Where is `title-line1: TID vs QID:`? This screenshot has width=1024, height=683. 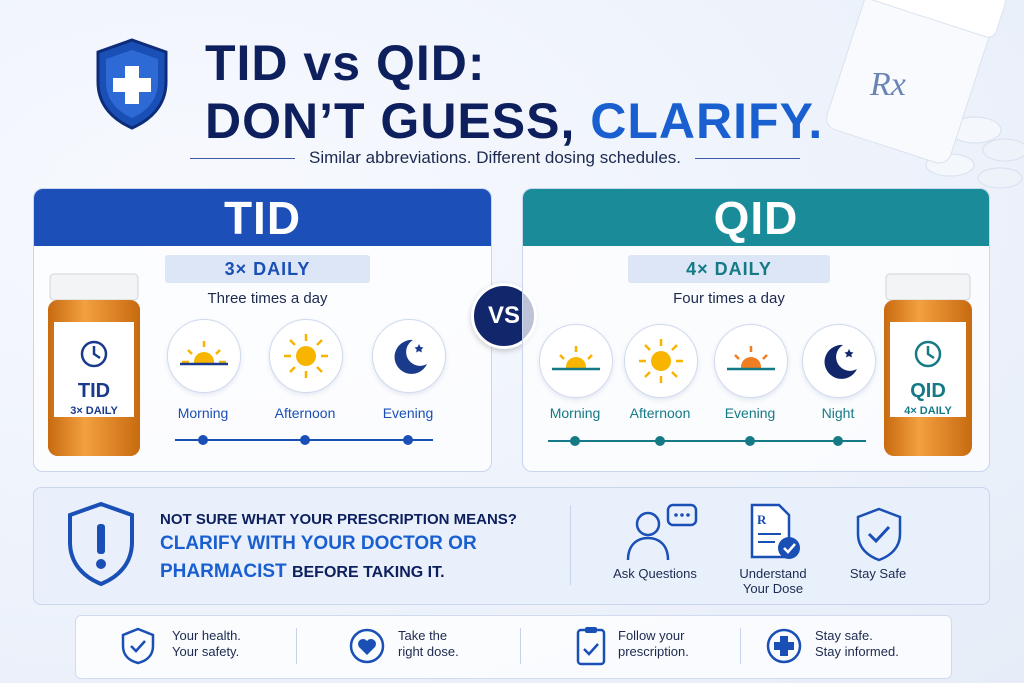 title-line1: TID vs QID: is located at coordinates (345, 63).